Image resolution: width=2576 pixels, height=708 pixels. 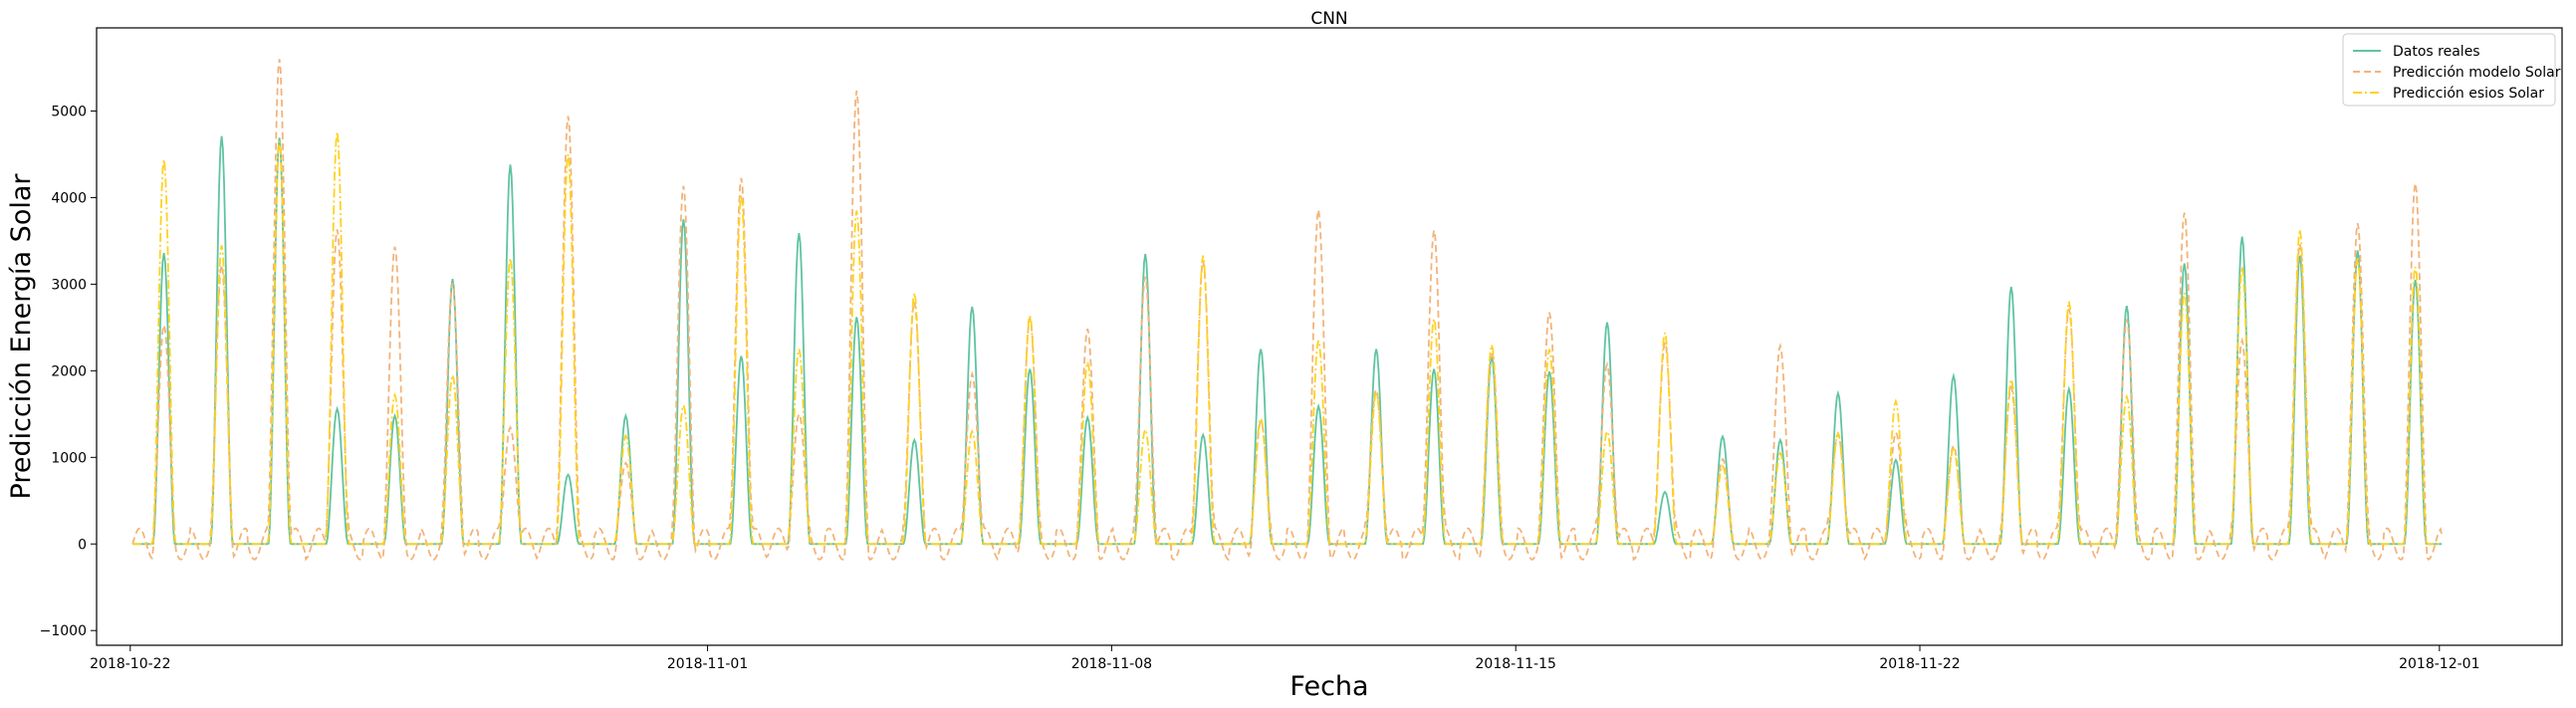 I want to click on x-tick-label: 2018-11-22, so click(x=1919, y=664).